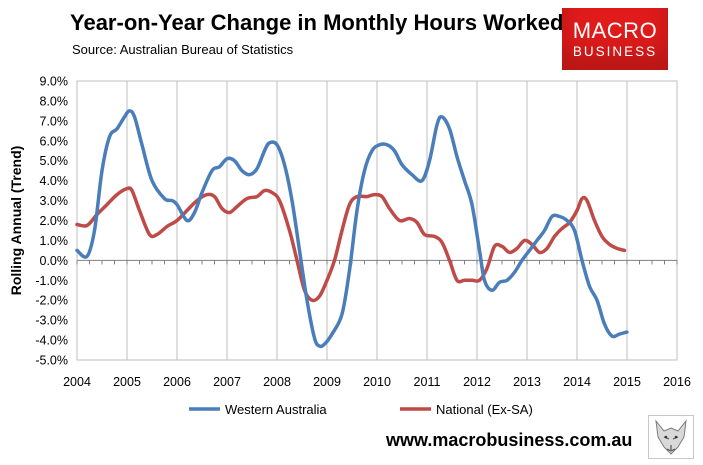  I want to click on x-tick-label: 2012, so click(477, 382).